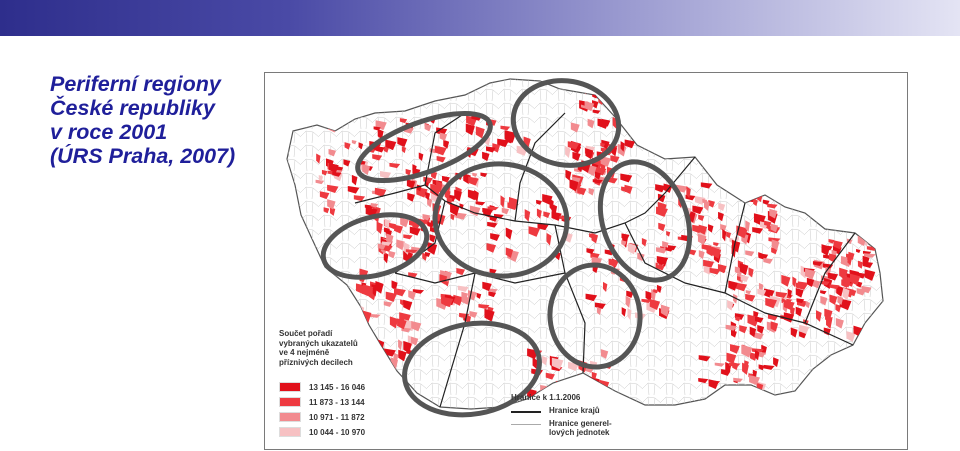 This screenshot has width=960, height=451. What do you see at coordinates (337, 387) in the screenshot?
I see `legend-label-class-1: 13 145 - 16 046` at bounding box center [337, 387].